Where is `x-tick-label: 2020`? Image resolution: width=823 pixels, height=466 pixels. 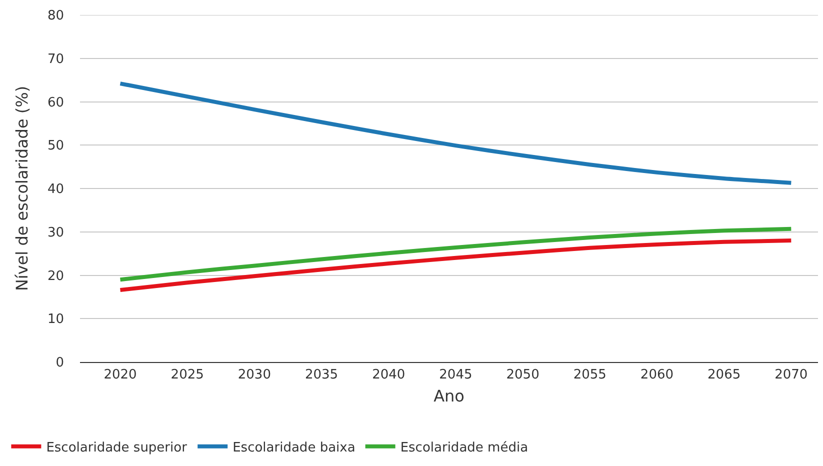
x-tick-label: 2020 is located at coordinates (120, 375).